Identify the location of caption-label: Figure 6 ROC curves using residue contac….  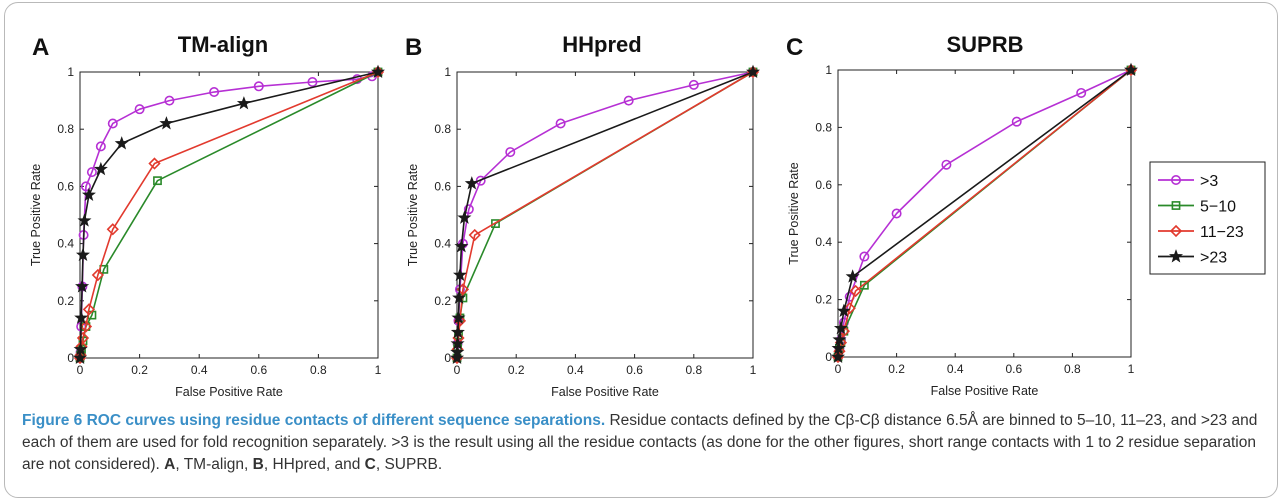
(314, 420).